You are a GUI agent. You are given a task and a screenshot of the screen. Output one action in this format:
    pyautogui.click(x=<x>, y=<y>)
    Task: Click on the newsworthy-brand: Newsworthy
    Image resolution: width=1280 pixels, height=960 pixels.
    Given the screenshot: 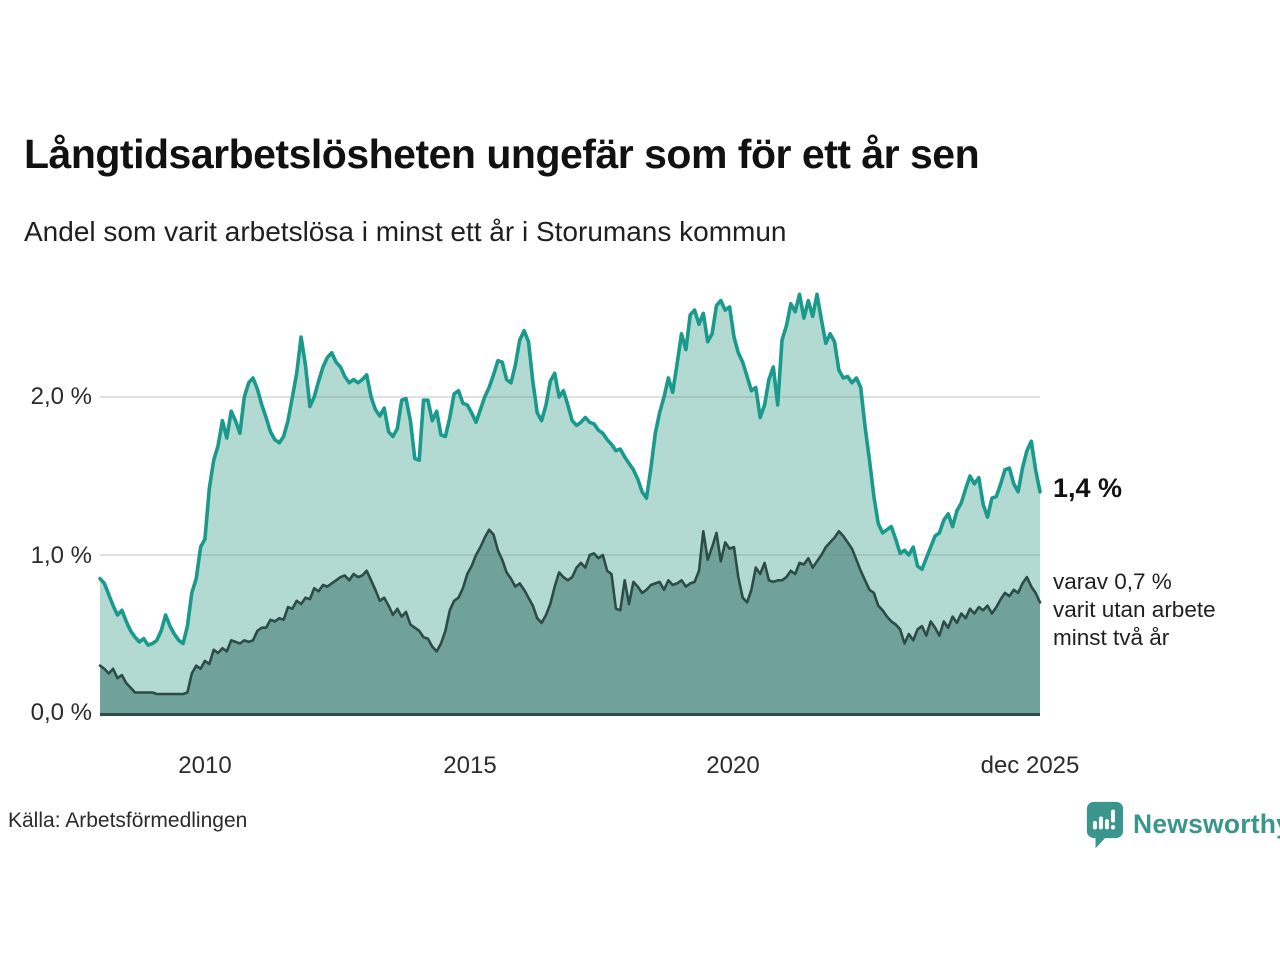 What is the action you would take?
    pyautogui.click(x=1183, y=827)
    